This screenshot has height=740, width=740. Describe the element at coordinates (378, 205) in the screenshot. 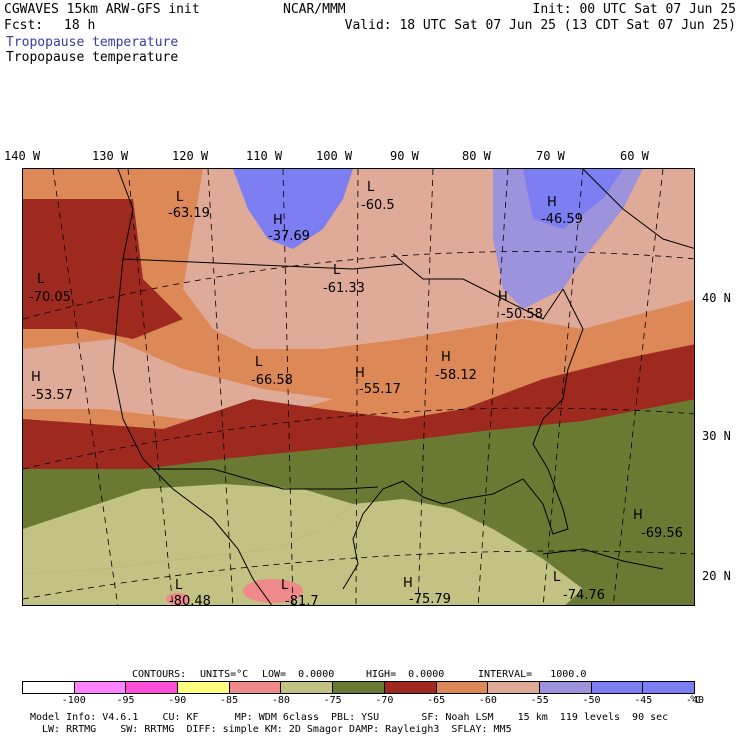

I see `extremum-value: -60.5` at that location.